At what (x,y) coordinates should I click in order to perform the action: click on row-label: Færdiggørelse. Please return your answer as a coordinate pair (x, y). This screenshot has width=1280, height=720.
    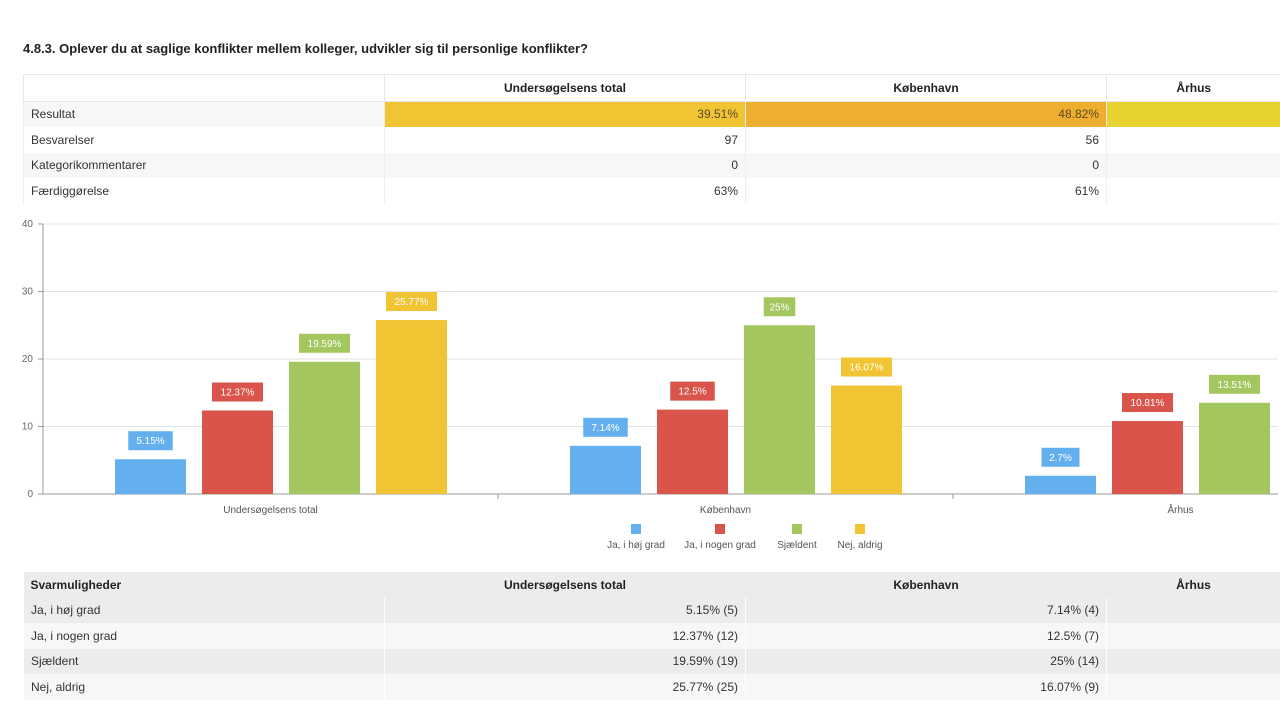
    Looking at the image, I should click on (204, 191).